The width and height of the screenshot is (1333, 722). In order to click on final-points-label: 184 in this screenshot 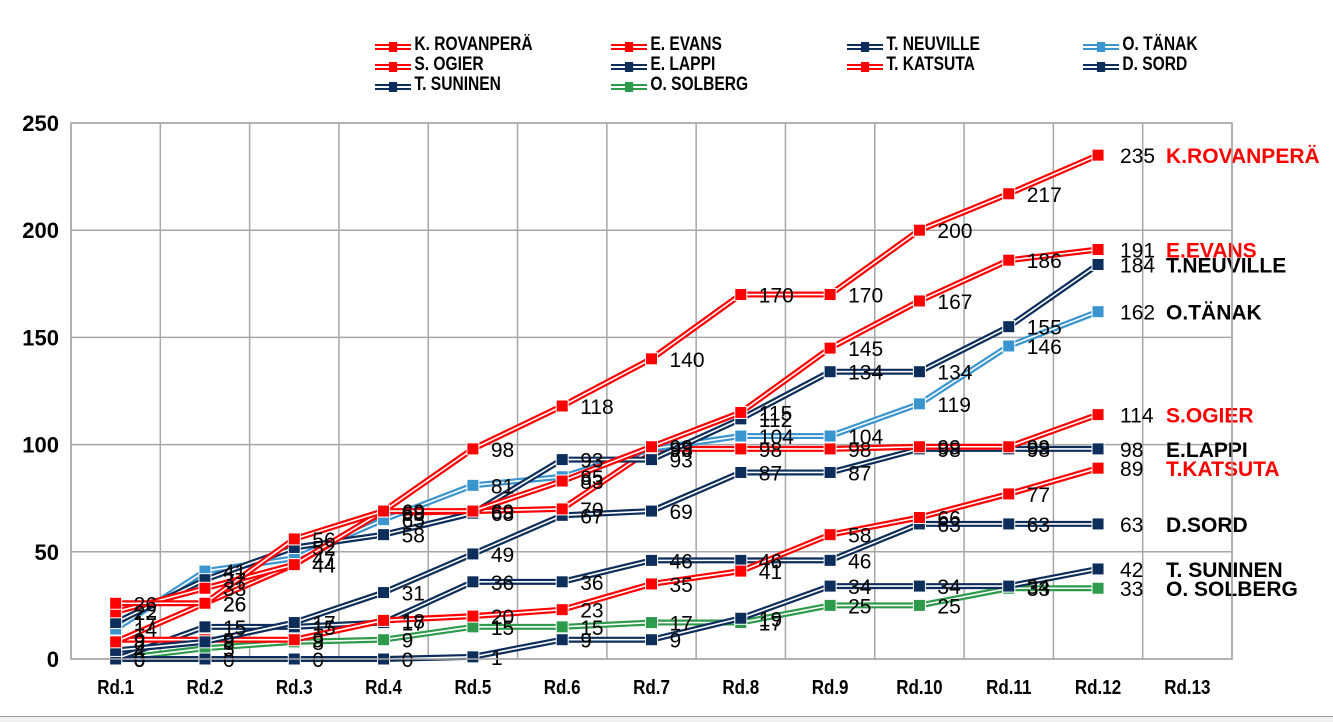, I will do `click(1137, 266)`.